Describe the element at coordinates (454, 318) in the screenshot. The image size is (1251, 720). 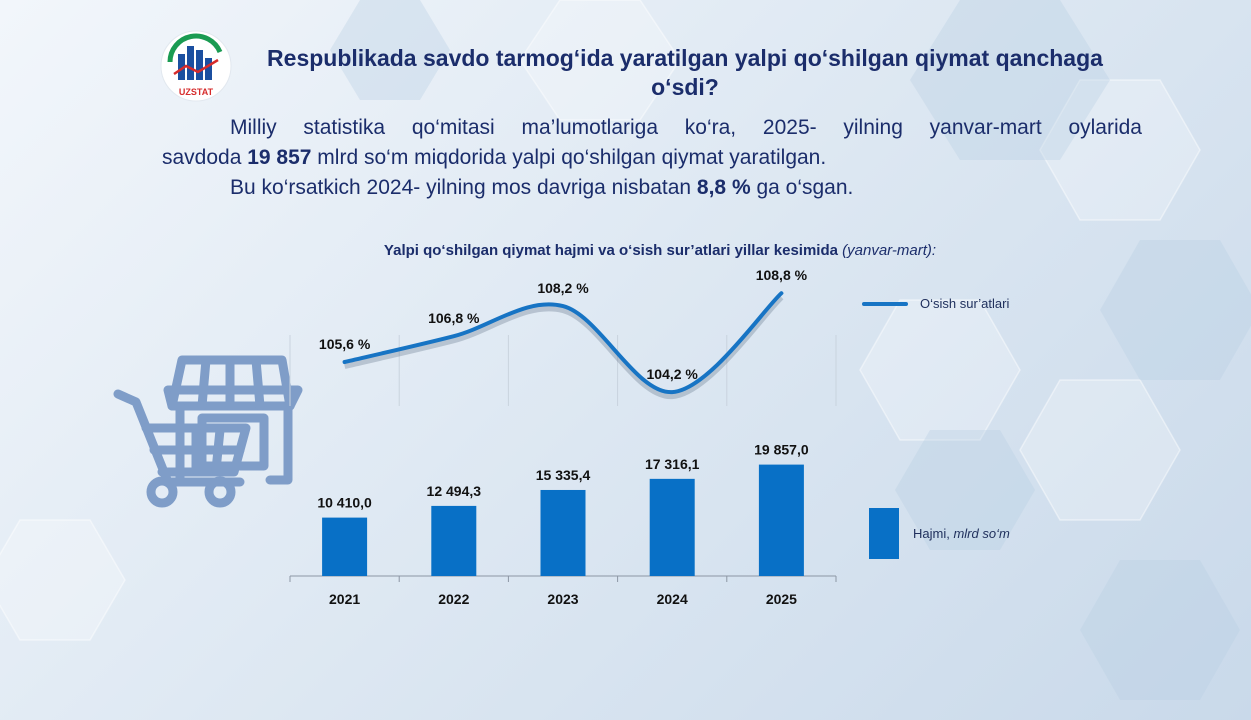
I see `line-value-label: 106,8 %` at that location.